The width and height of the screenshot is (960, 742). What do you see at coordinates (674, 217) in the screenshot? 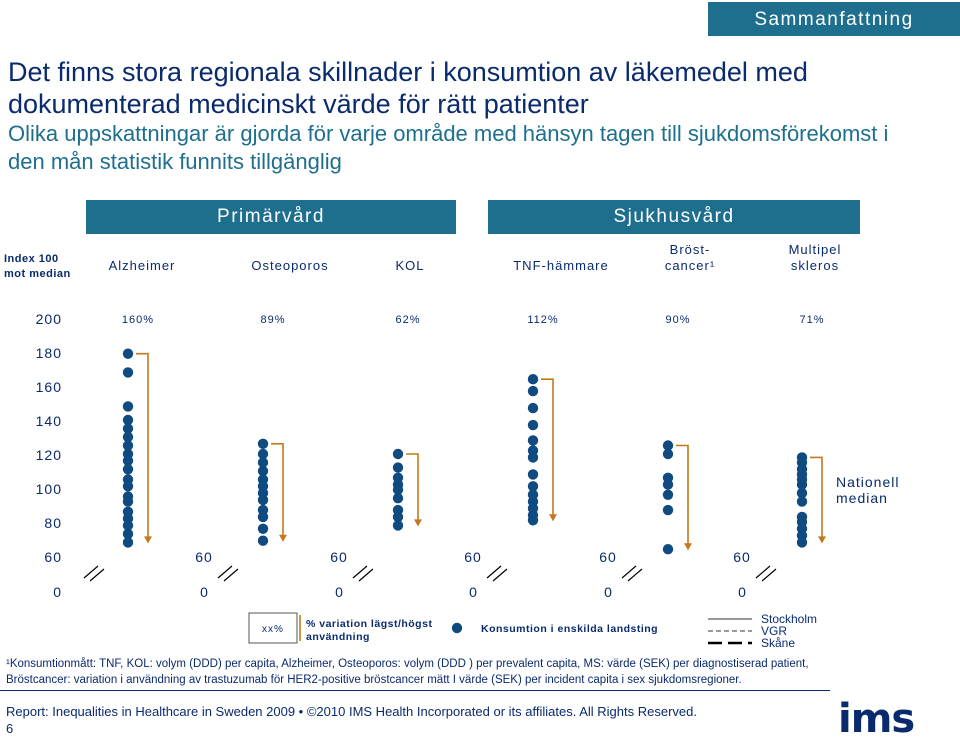
I see `group-sjukhusvard: Sjukhusvård` at bounding box center [674, 217].